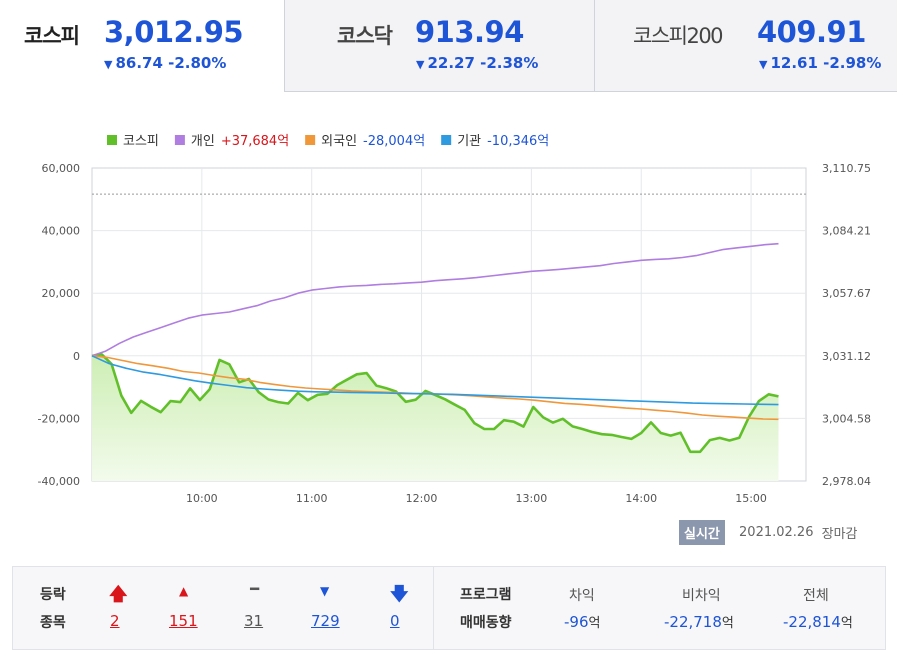 Image resolution: width=897 pixels, height=652 pixels. What do you see at coordinates (727, 623) in the screenshot?
I see `nonarb-unit: 억` at bounding box center [727, 623].